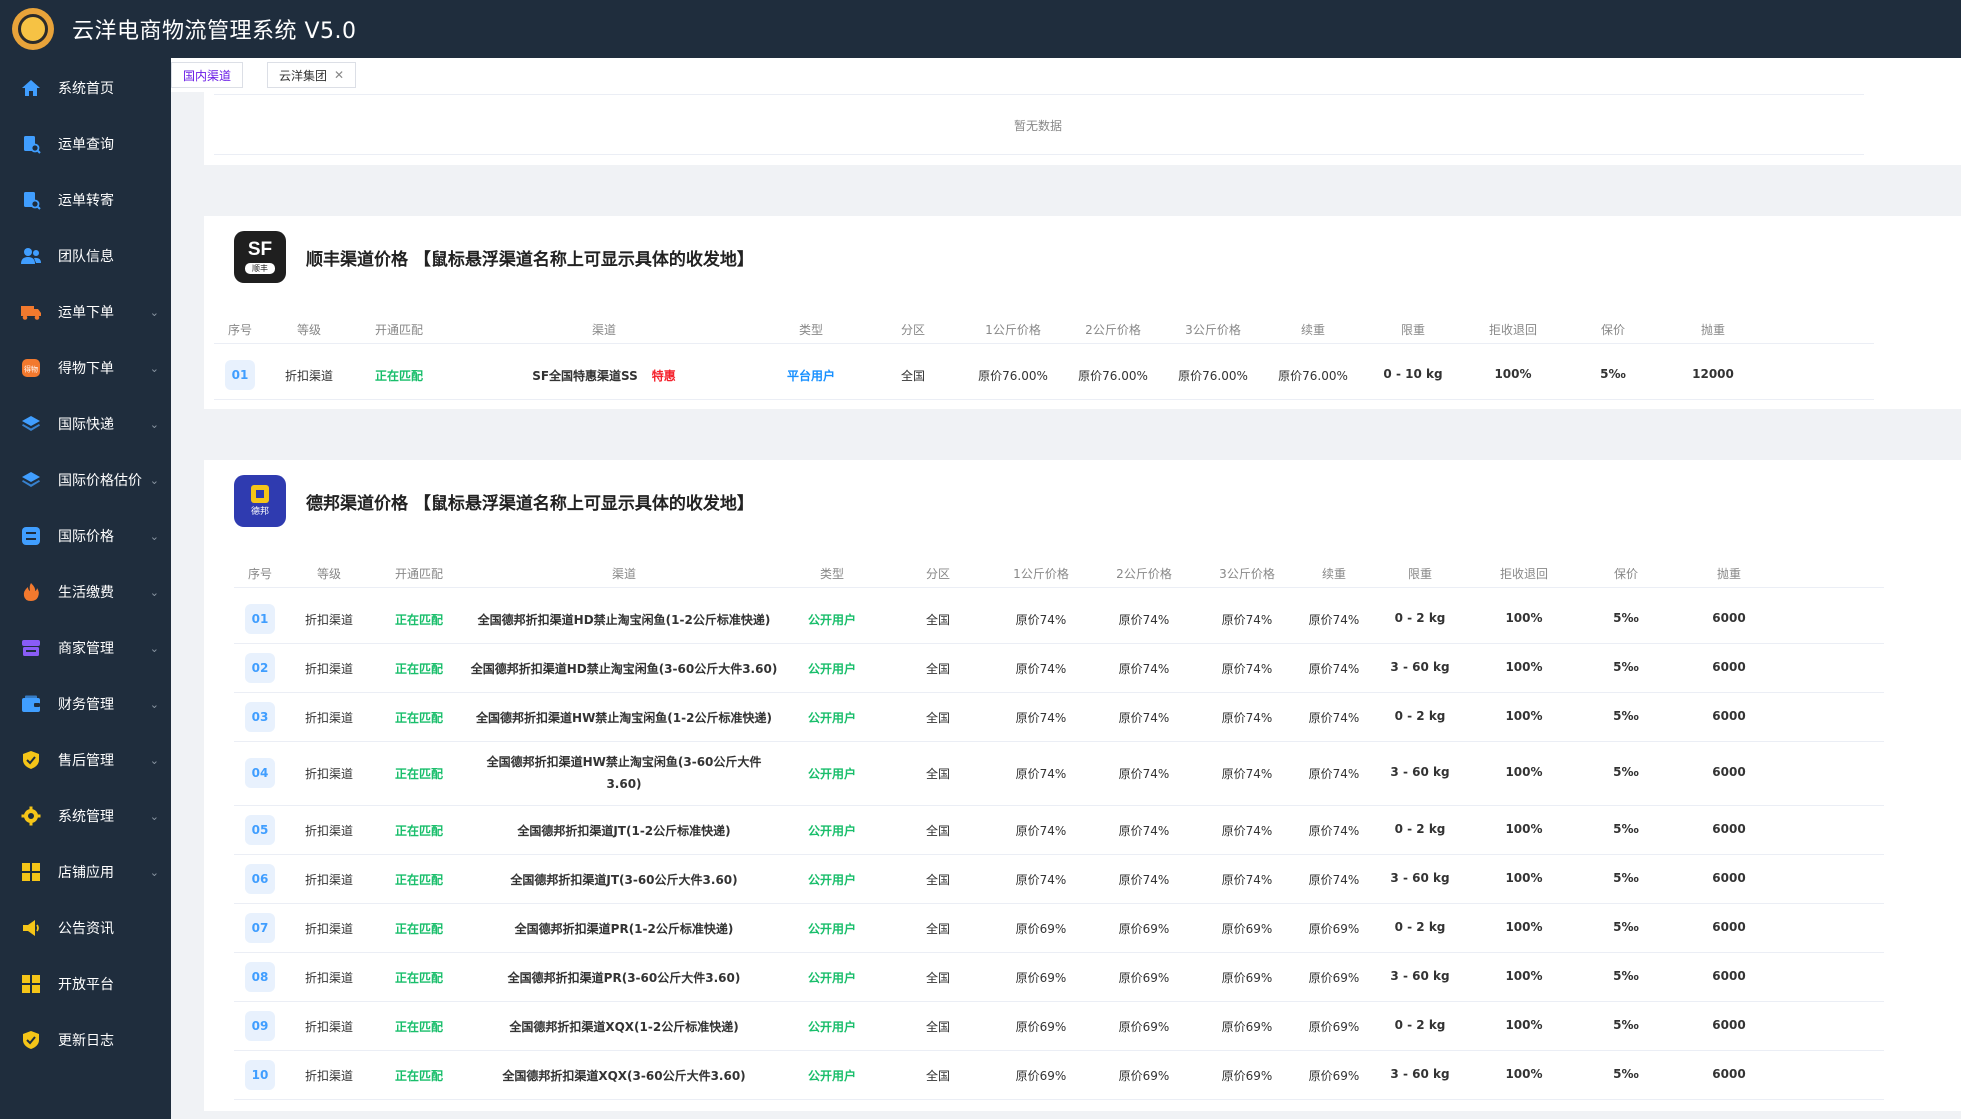 Image resolution: width=1961 pixels, height=1119 pixels. I want to click on gear-icon, so click(31, 816).